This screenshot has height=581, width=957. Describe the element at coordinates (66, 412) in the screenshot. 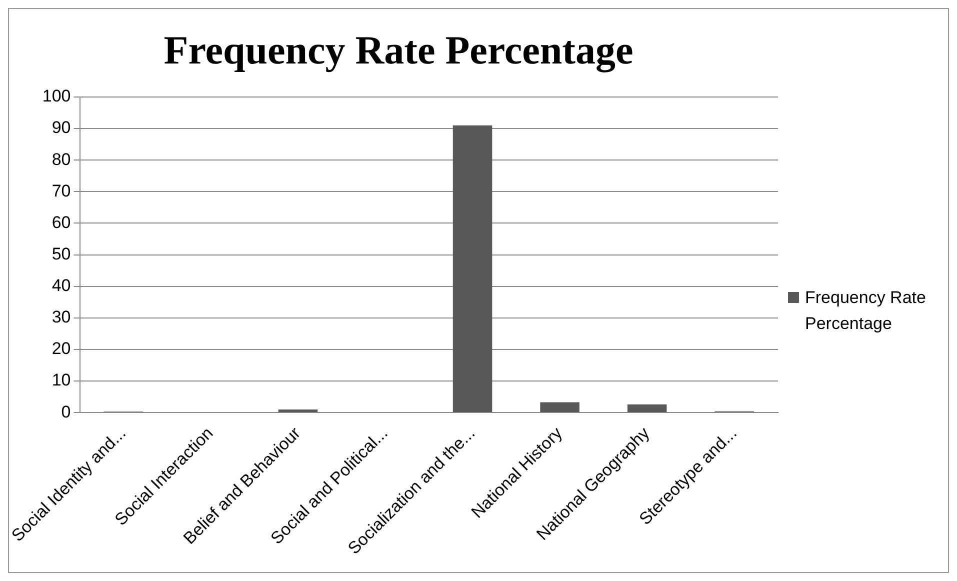

I see `y-tick-label: 0` at that location.